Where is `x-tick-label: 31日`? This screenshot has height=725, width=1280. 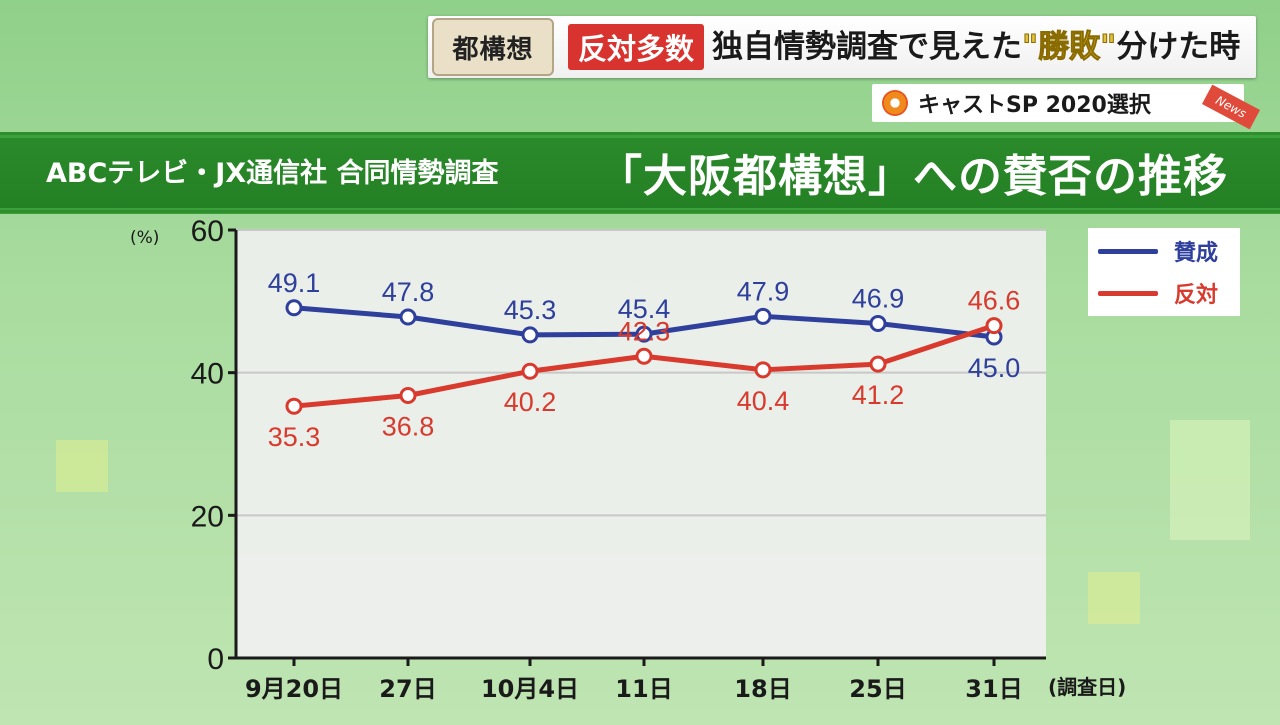
x-tick-label: 31日 is located at coordinates (993, 689).